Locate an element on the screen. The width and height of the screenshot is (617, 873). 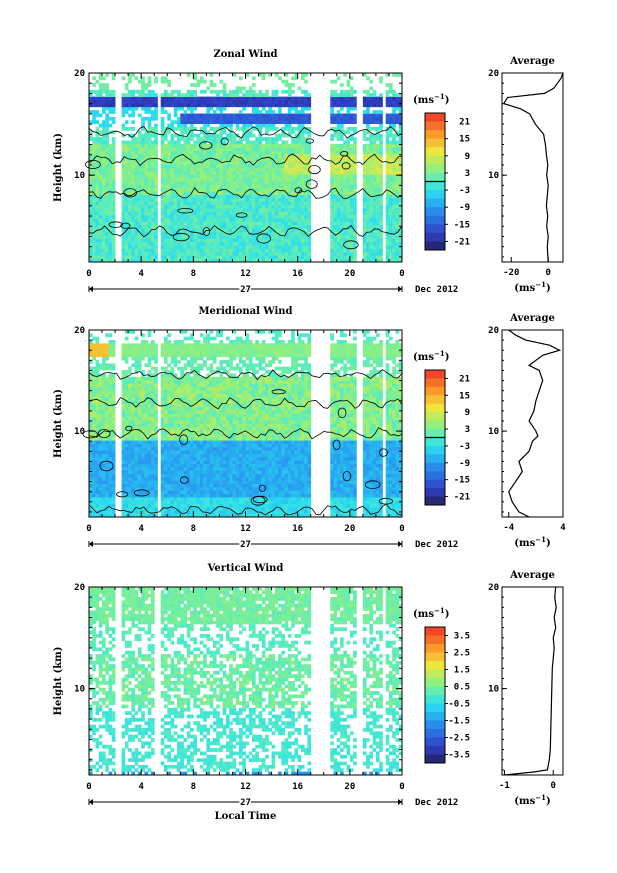
zonal-colorbar-swatch is located at coordinates (435, 160).